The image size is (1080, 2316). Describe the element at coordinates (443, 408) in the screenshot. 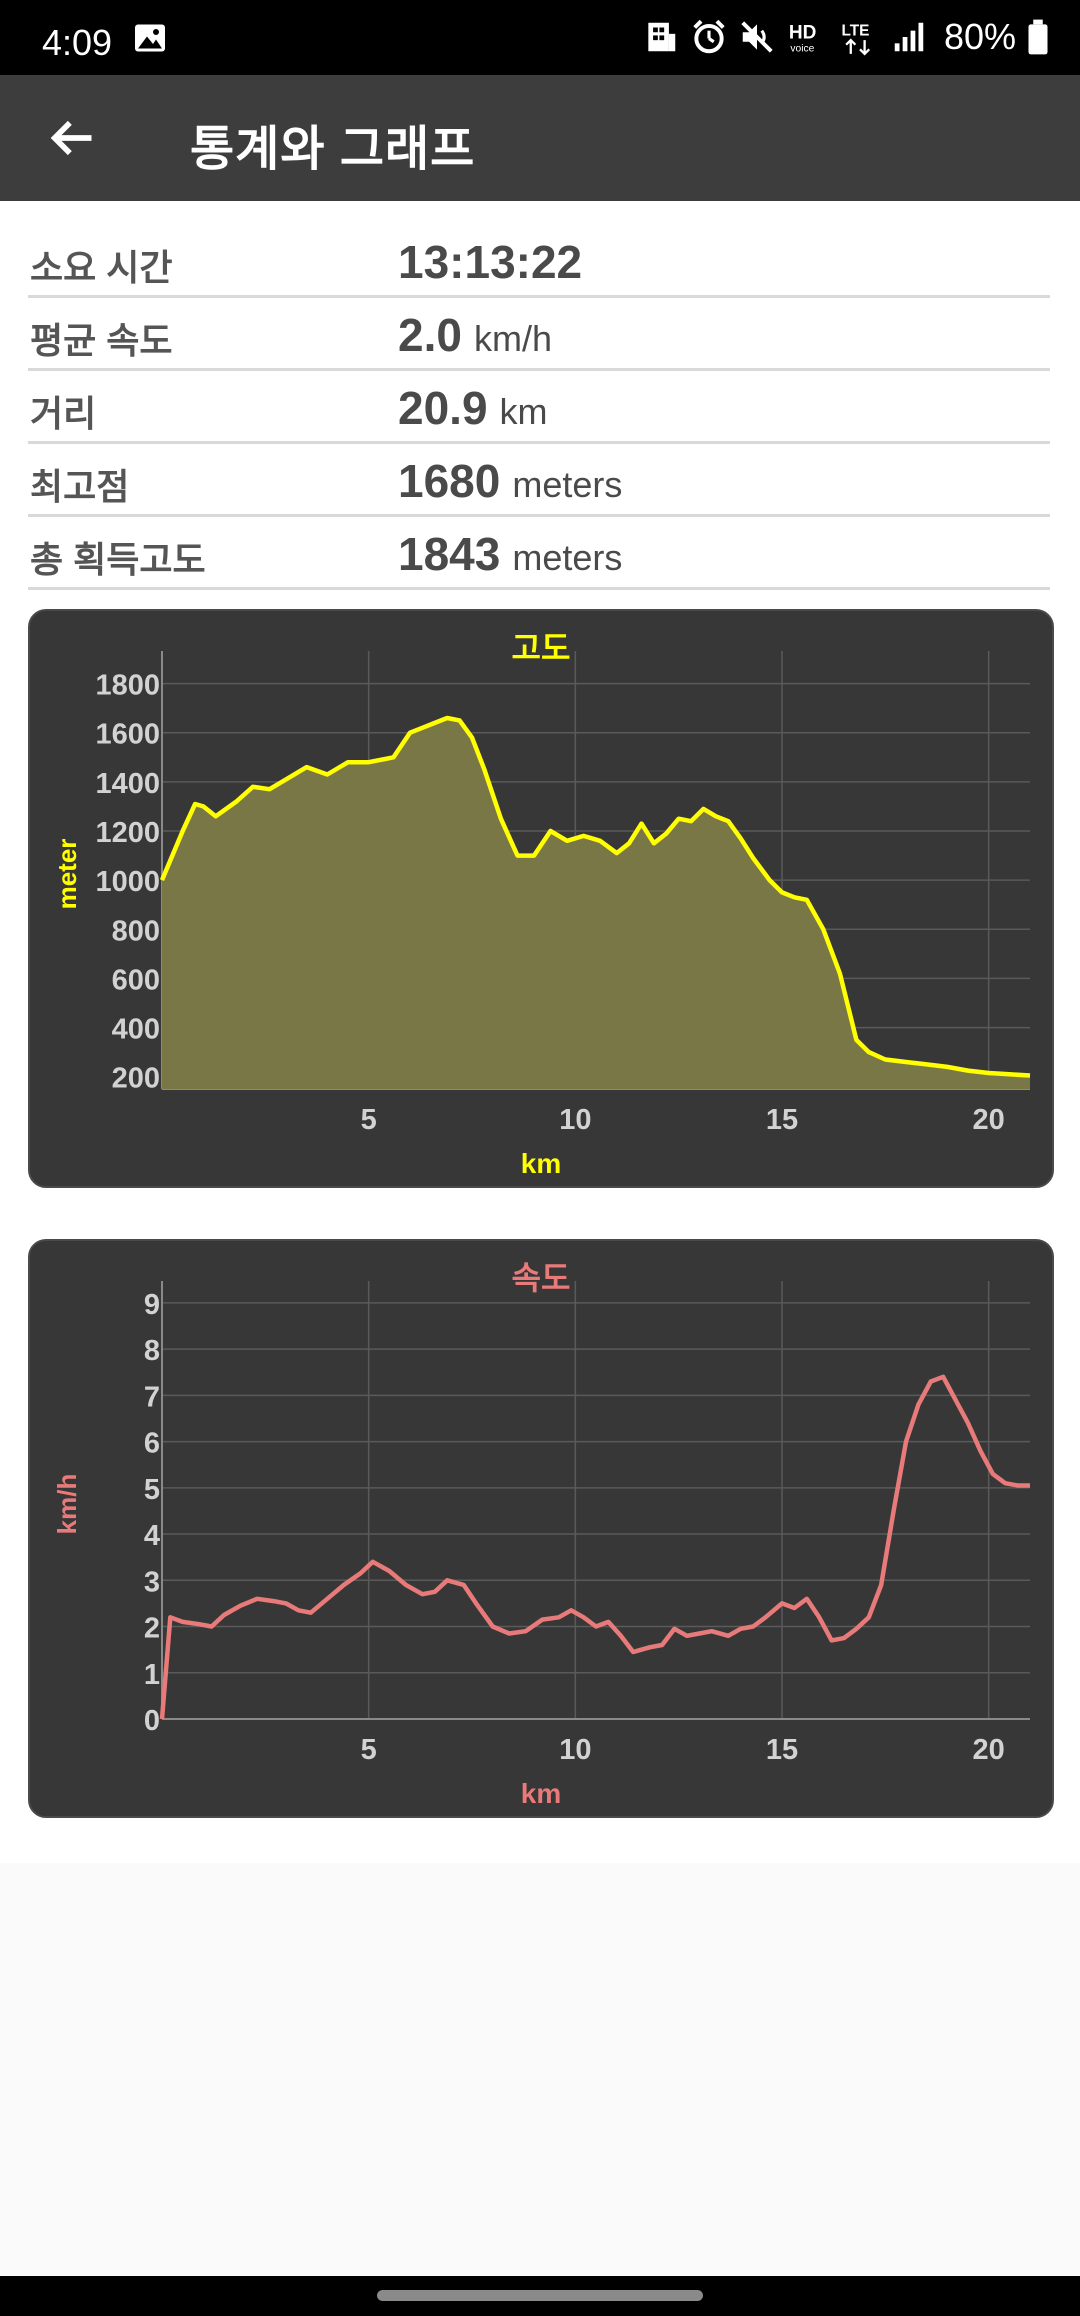

I see `stat-number: 20.9` at that location.